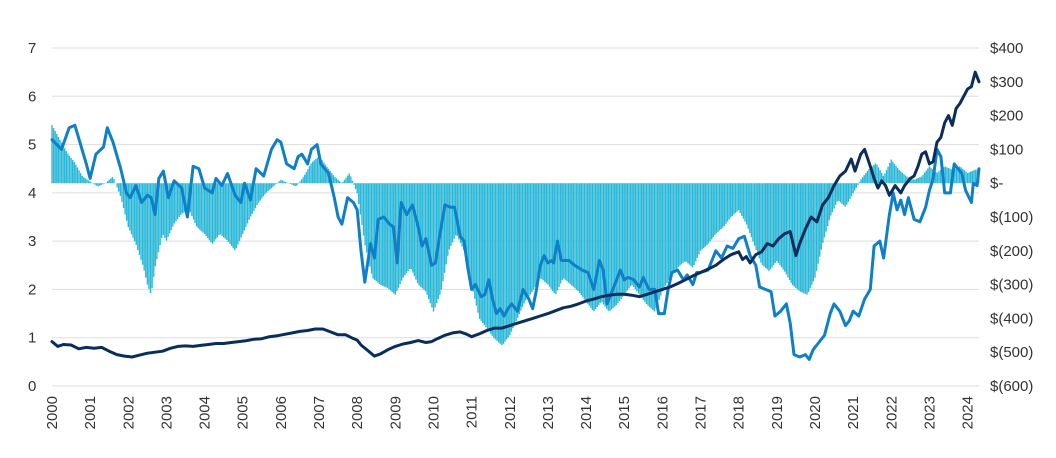 This screenshot has width=1056, height=458. I want to click on left-y-tick-label: 0, so click(32, 386).